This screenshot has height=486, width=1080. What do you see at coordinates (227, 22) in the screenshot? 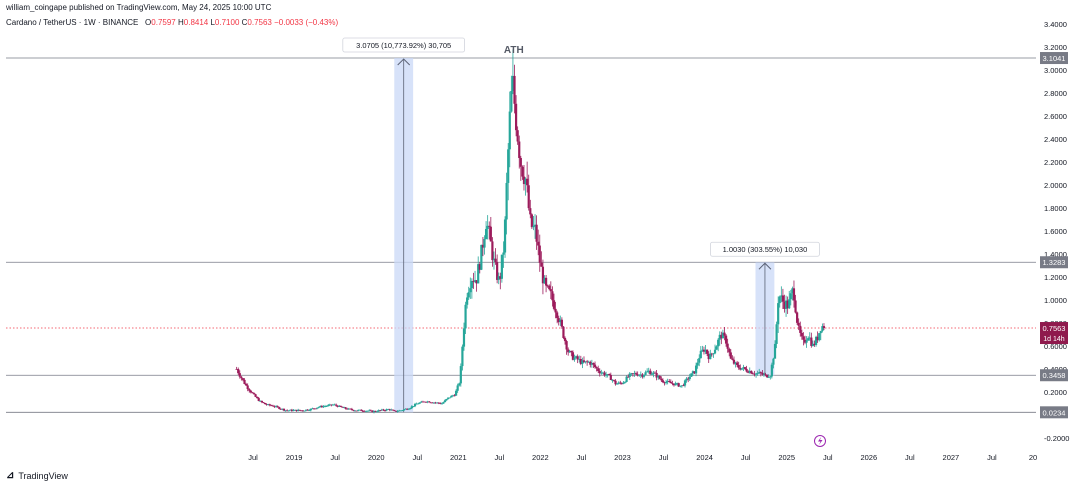
I see `low-value: 0.7100` at bounding box center [227, 22].